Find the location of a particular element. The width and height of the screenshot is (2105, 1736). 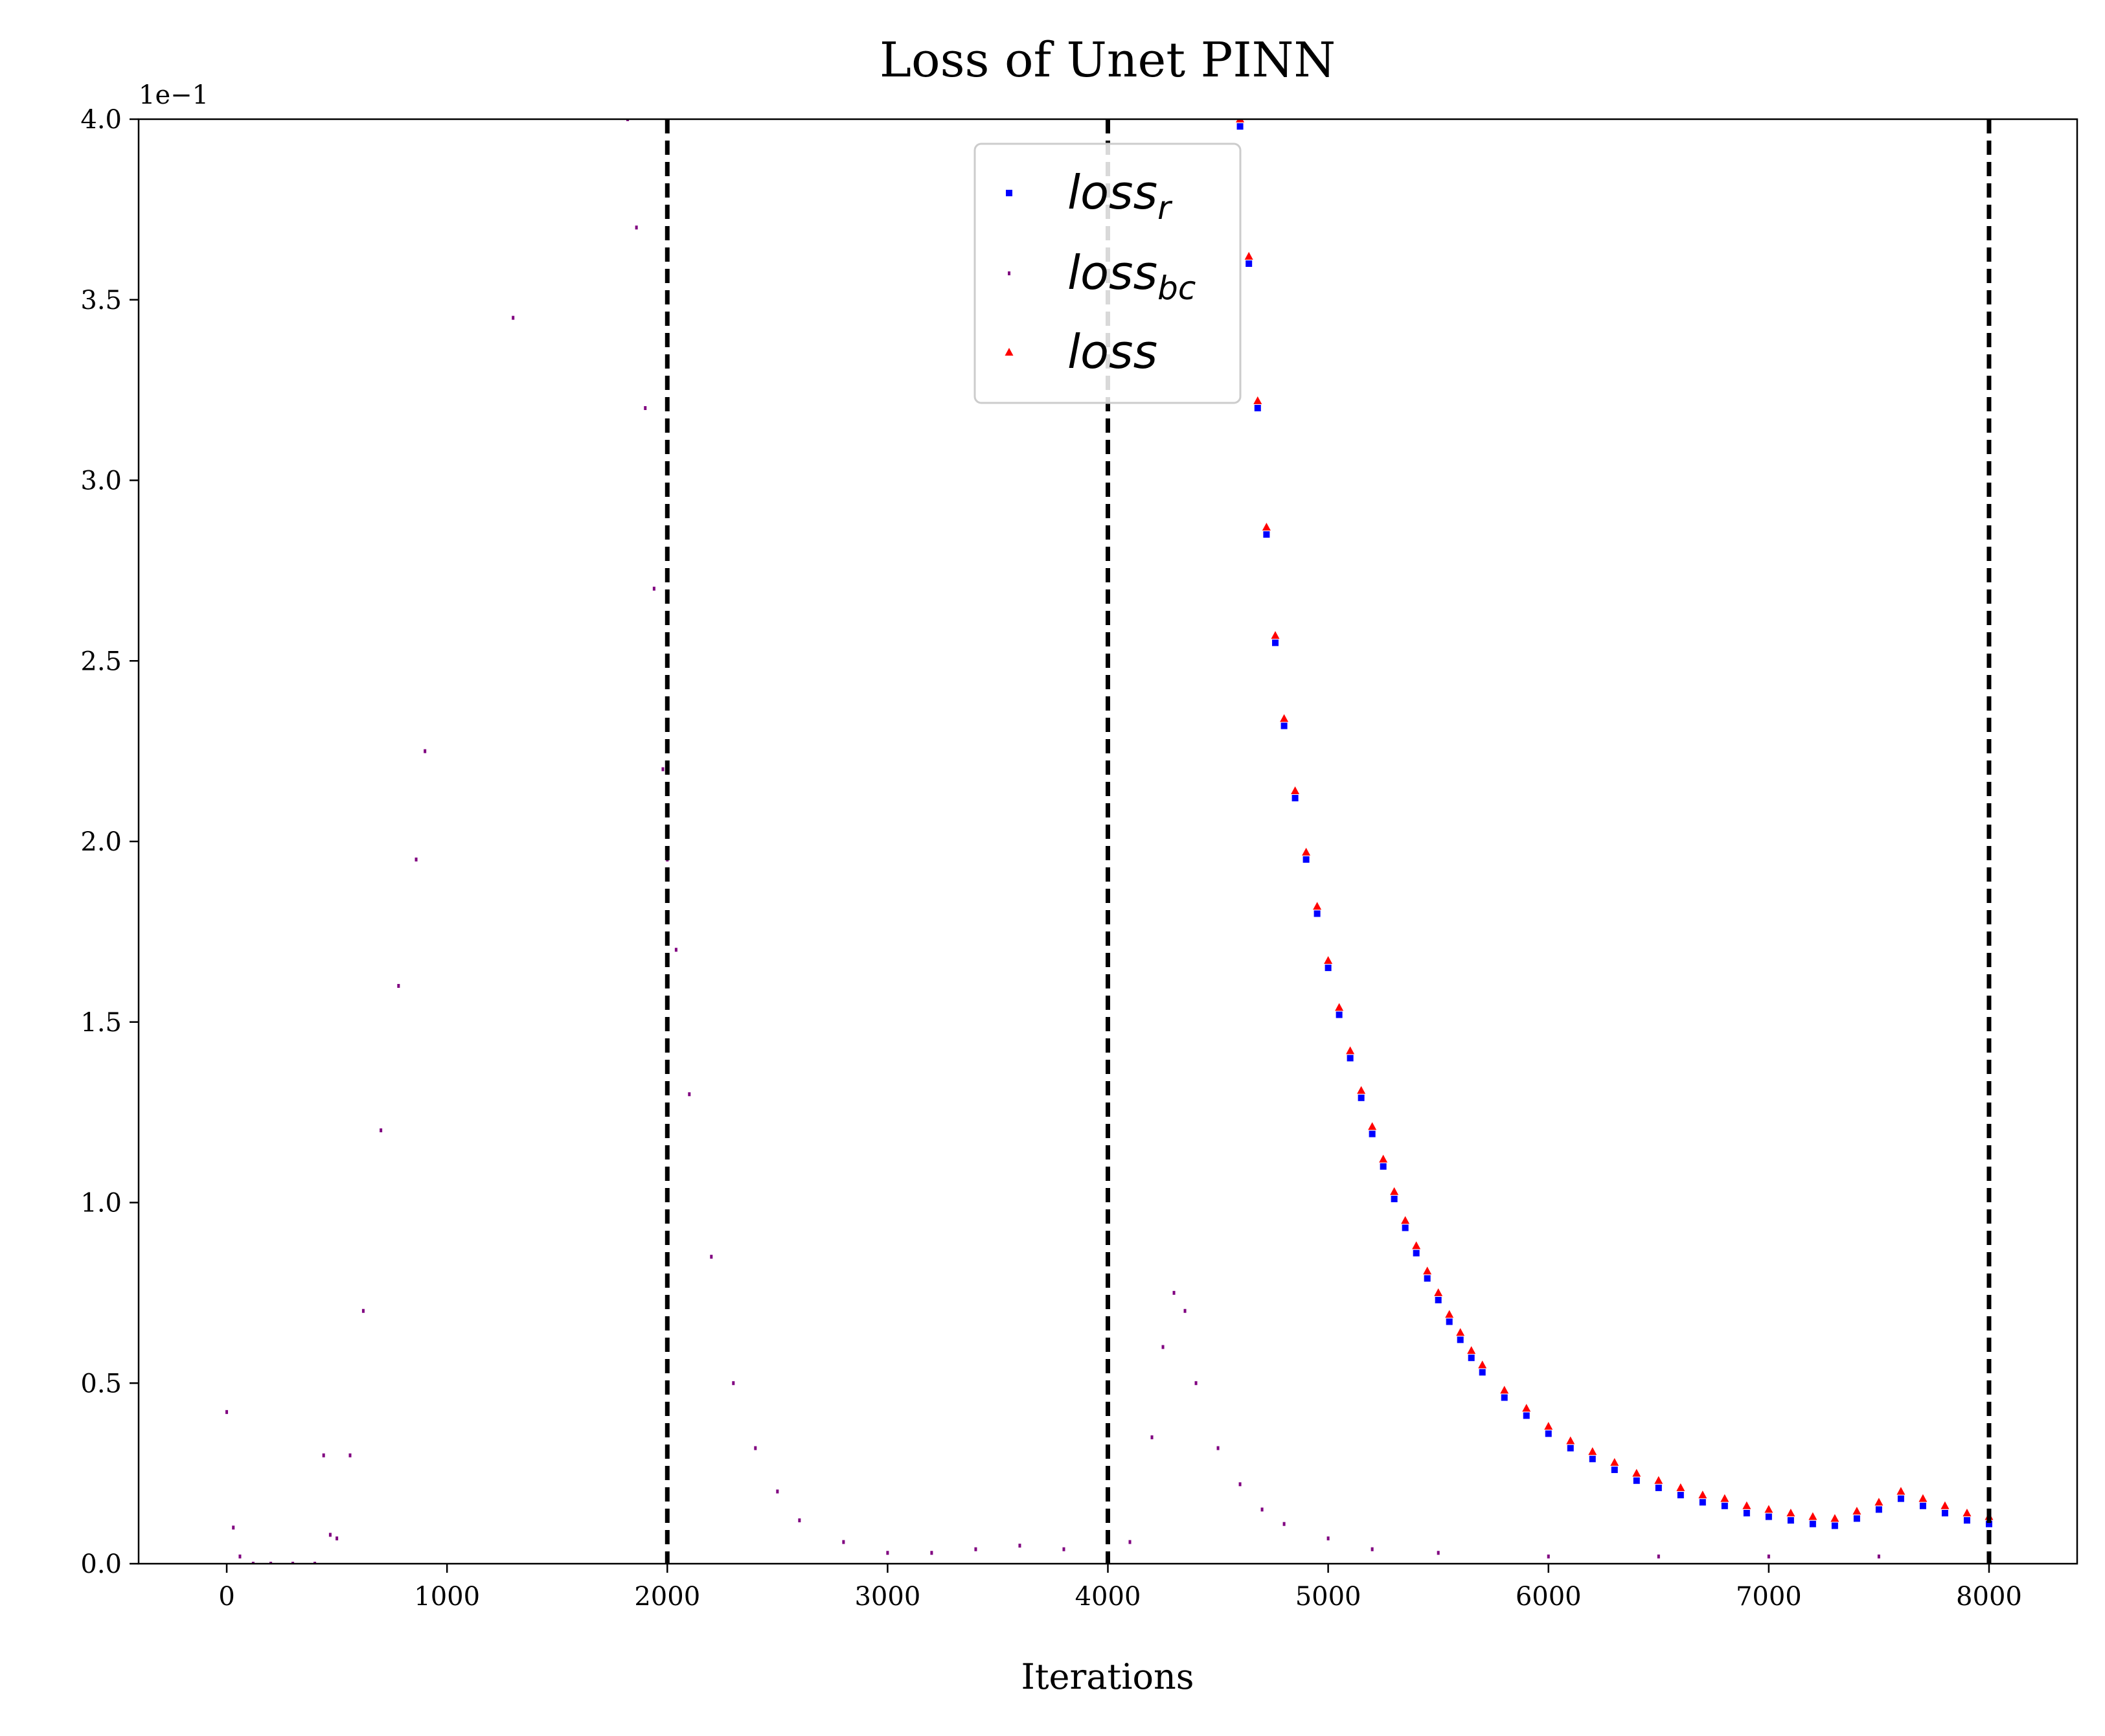

y-tick-label: 3.5 is located at coordinates (101, 301).